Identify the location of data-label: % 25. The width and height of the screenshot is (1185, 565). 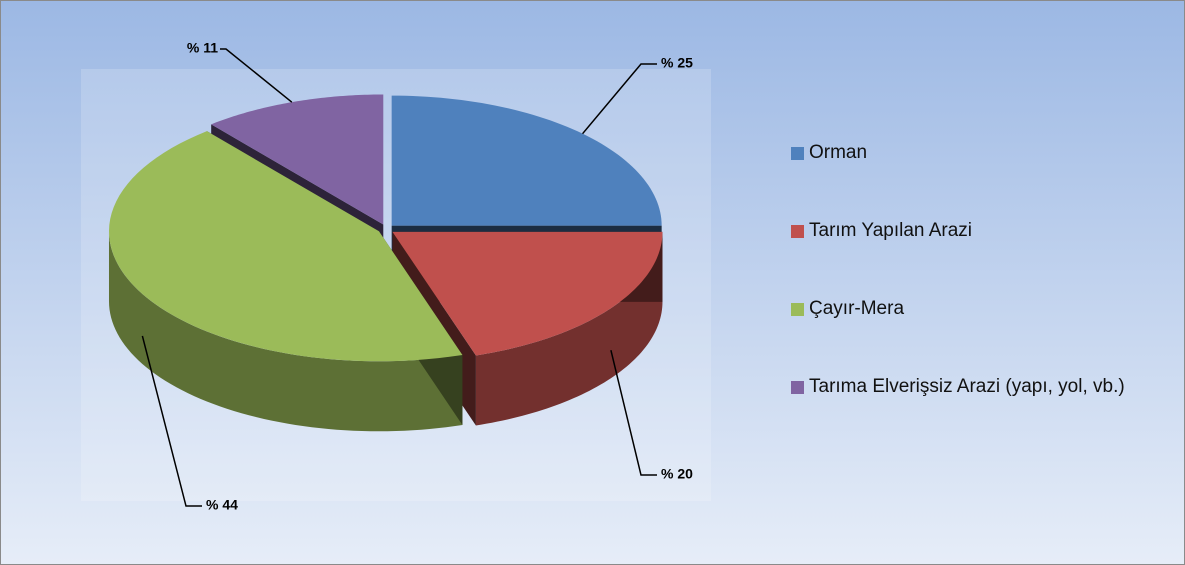
(677, 63).